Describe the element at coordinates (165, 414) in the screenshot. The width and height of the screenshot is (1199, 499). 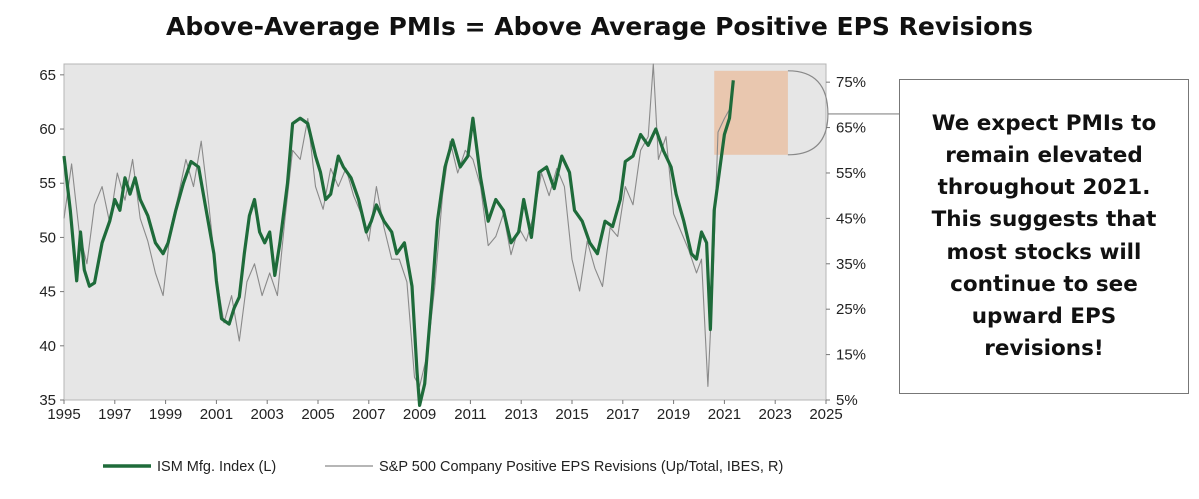
I see `x-tick-label: 1999` at that location.